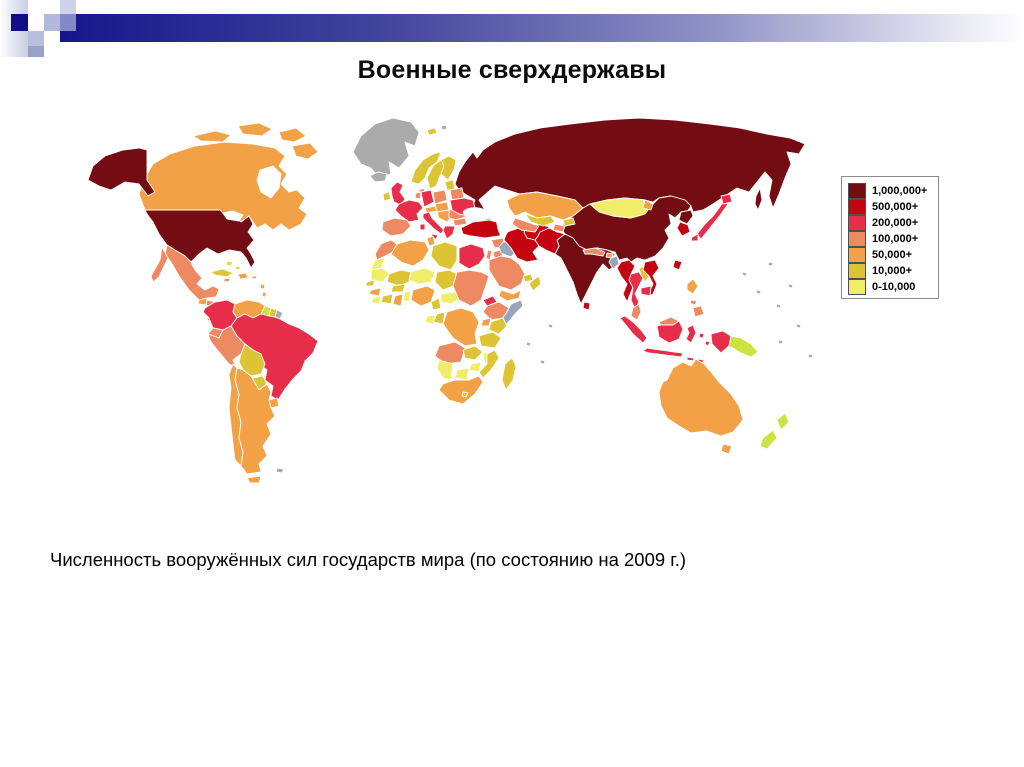 Image resolution: width=1024 pixels, height=767 pixels. I want to click on slide-title: Военные сверхдержавы, so click(512, 70).